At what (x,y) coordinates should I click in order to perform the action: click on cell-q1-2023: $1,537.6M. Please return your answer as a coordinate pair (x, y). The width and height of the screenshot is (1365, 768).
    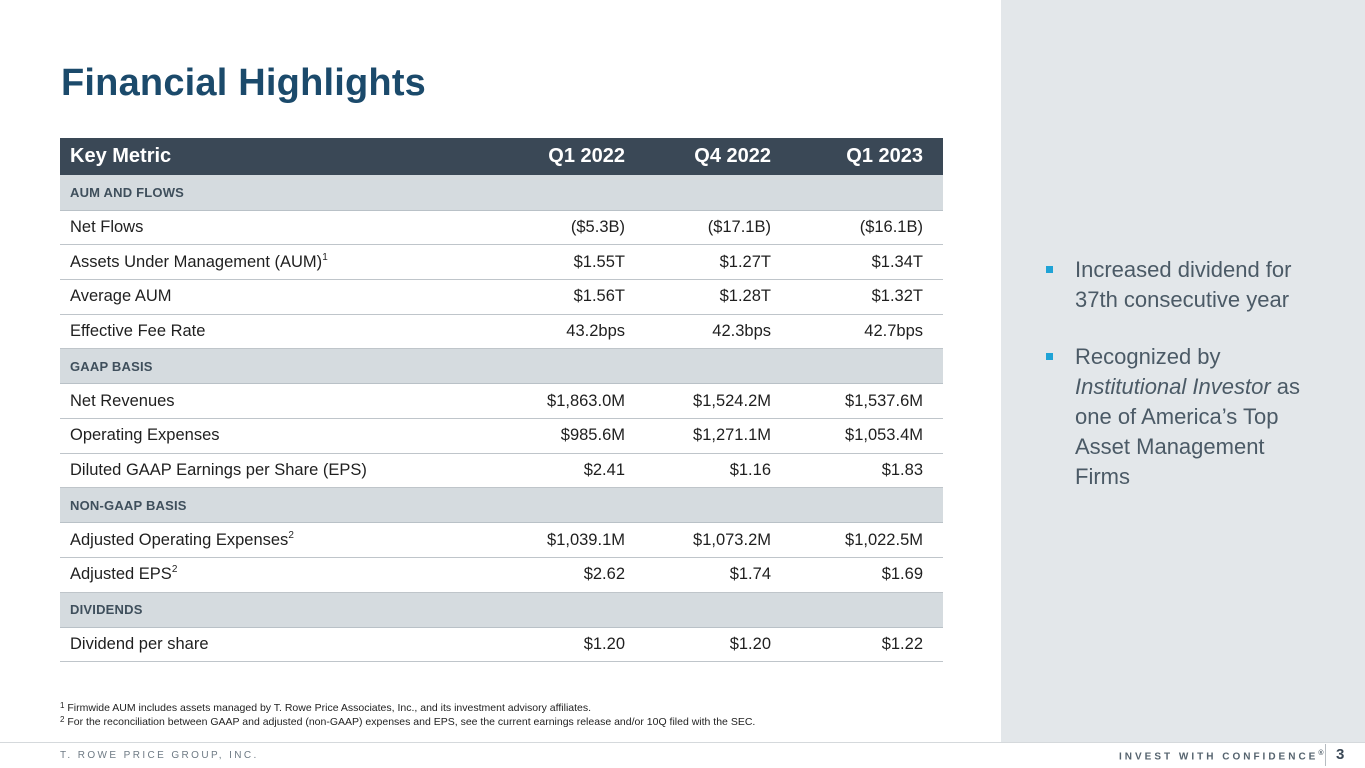
    Looking at the image, I should click on (867, 401).